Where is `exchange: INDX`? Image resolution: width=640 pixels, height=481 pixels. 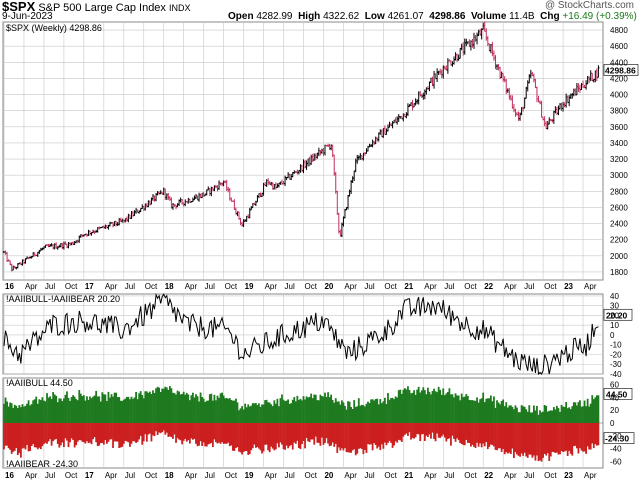 exchange: INDX is located at coordinates (180, 8).